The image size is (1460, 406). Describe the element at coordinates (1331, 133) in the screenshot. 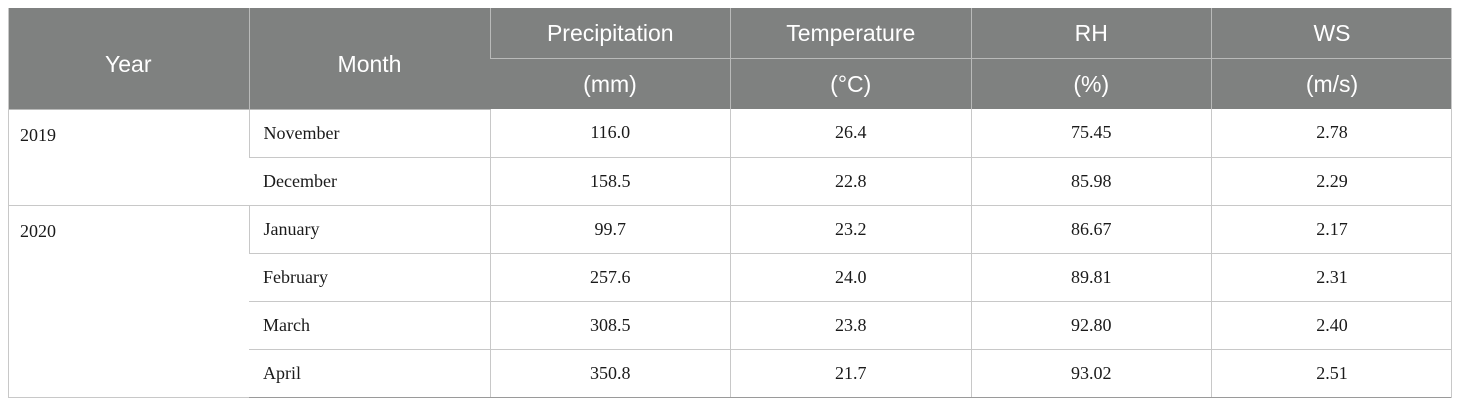

I see `ws-cell: 2.78` at that location.